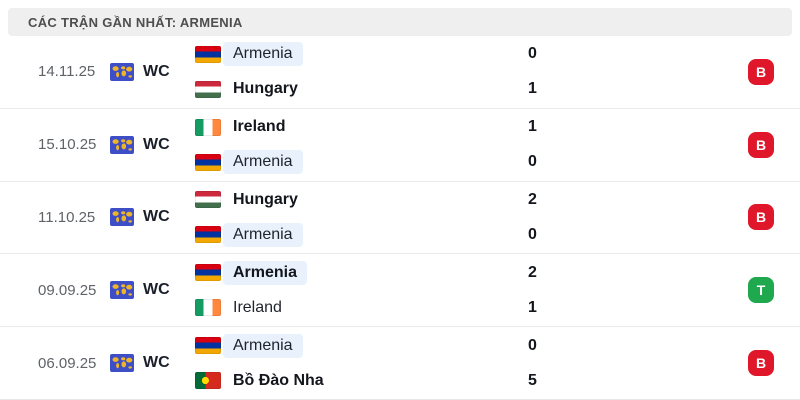  I want to click on score-cell: 0 1, so click(532, 72).